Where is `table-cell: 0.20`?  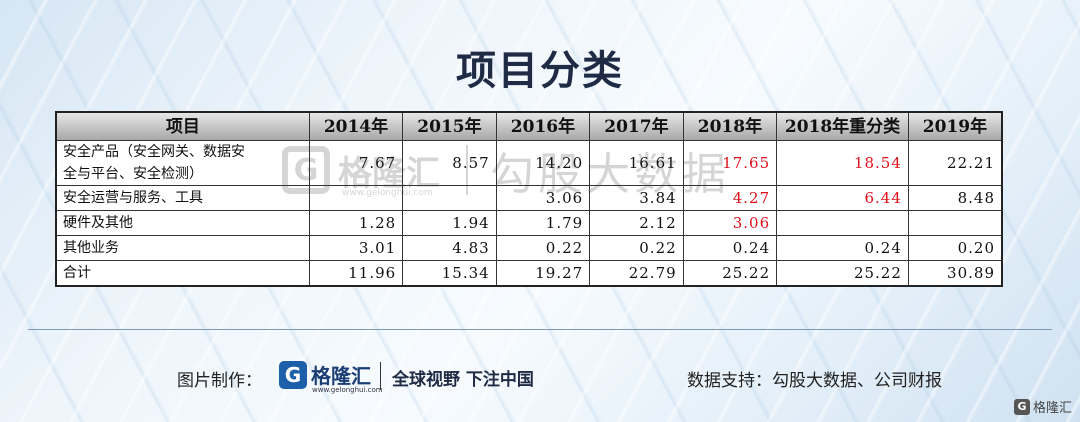 table-cell: 0.20 is located at coordinates (955, 248).